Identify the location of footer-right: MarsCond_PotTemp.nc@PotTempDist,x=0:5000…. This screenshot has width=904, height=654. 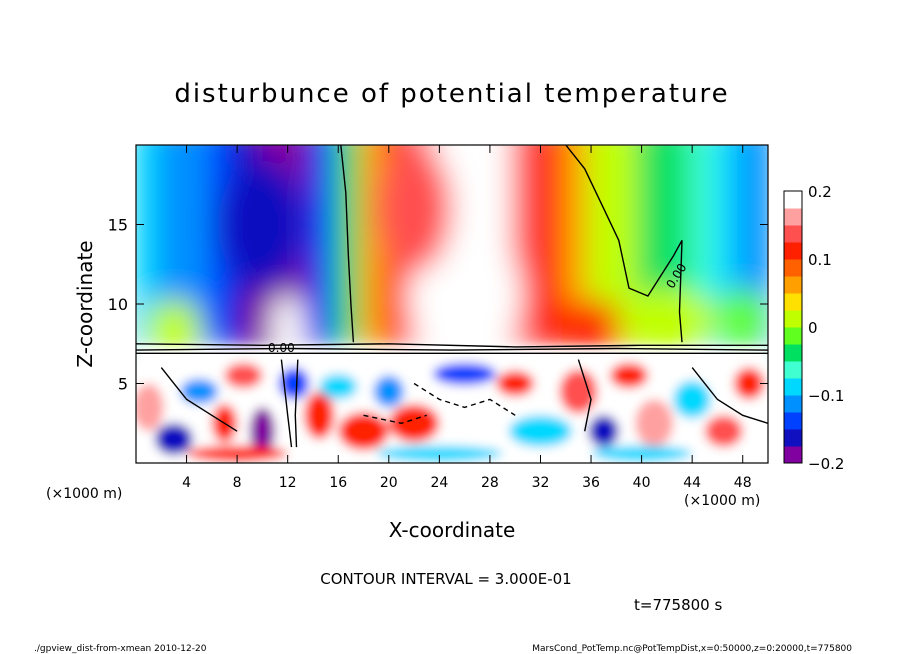
(692, 649).